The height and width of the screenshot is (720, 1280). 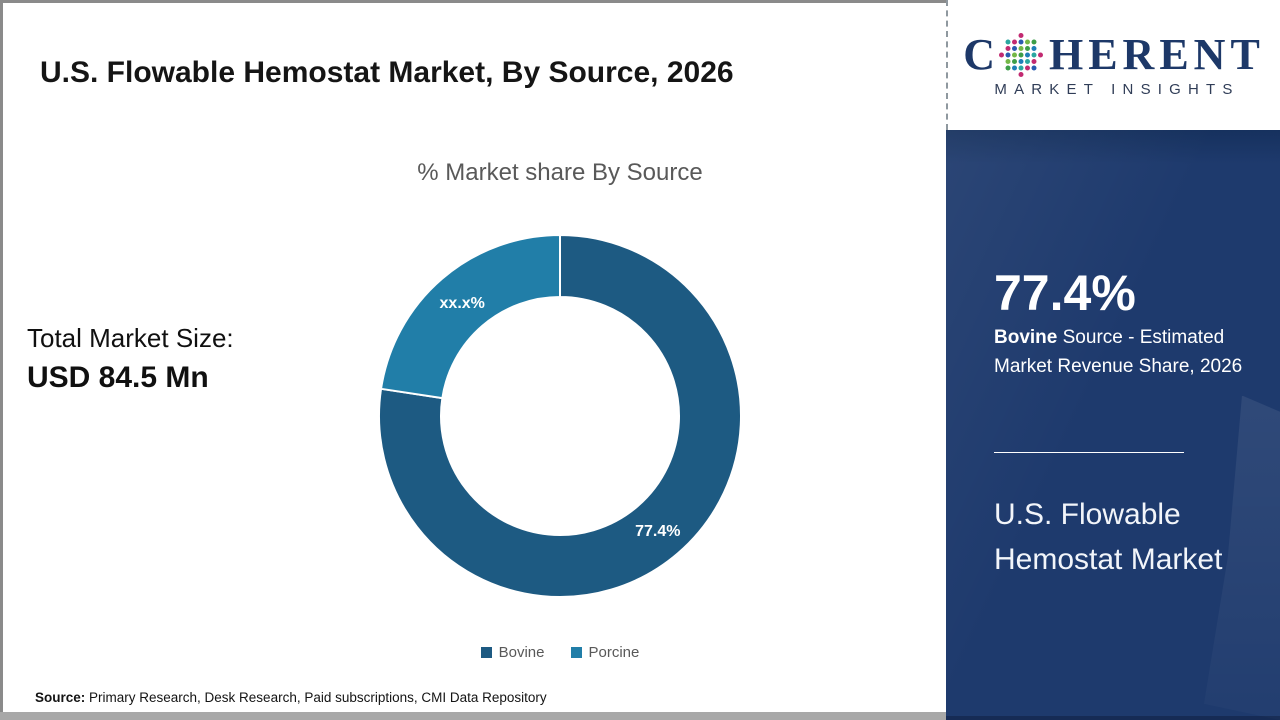 What do you see at coordinates (614, 652) in the screenshot?
I see `legend-label-porcine: Porcine` at bounding box center [614, 652].